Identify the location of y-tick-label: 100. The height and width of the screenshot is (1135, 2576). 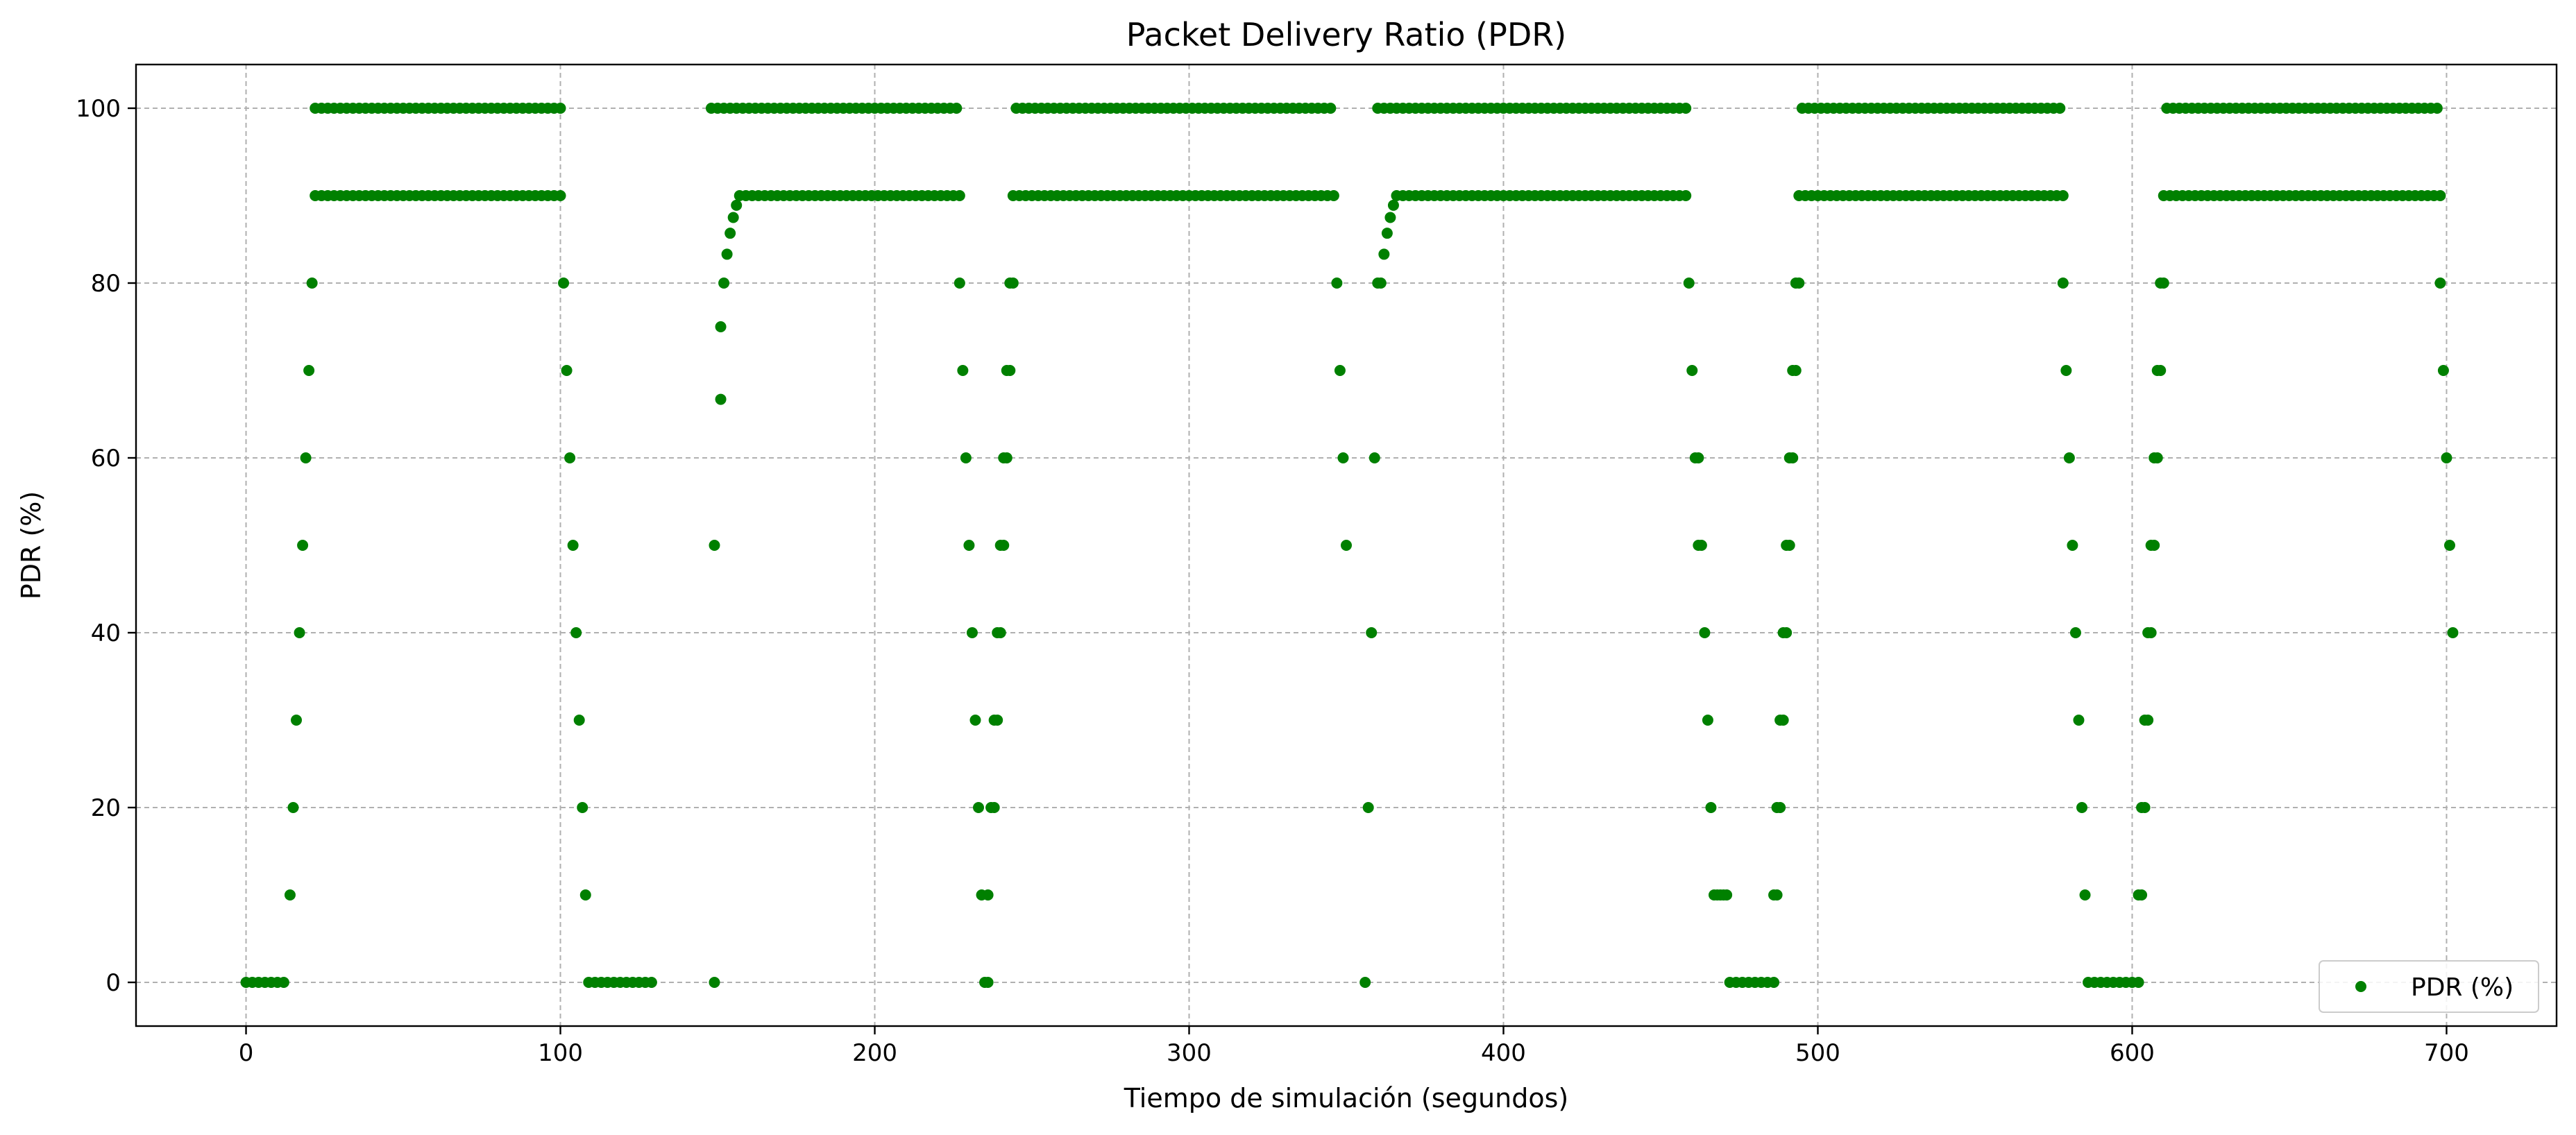
(99, 109).